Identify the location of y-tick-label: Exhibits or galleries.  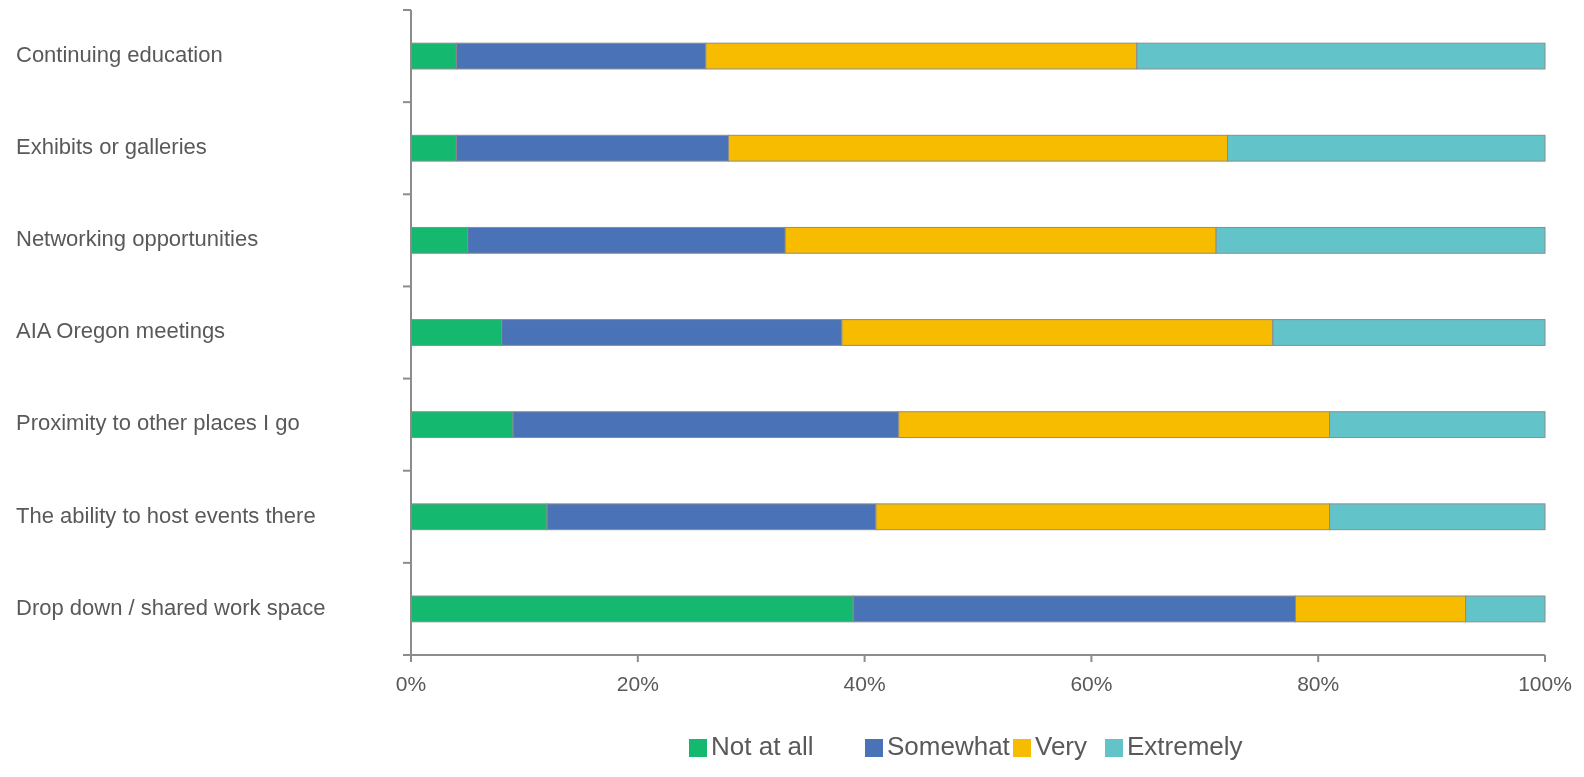
(111, 147).